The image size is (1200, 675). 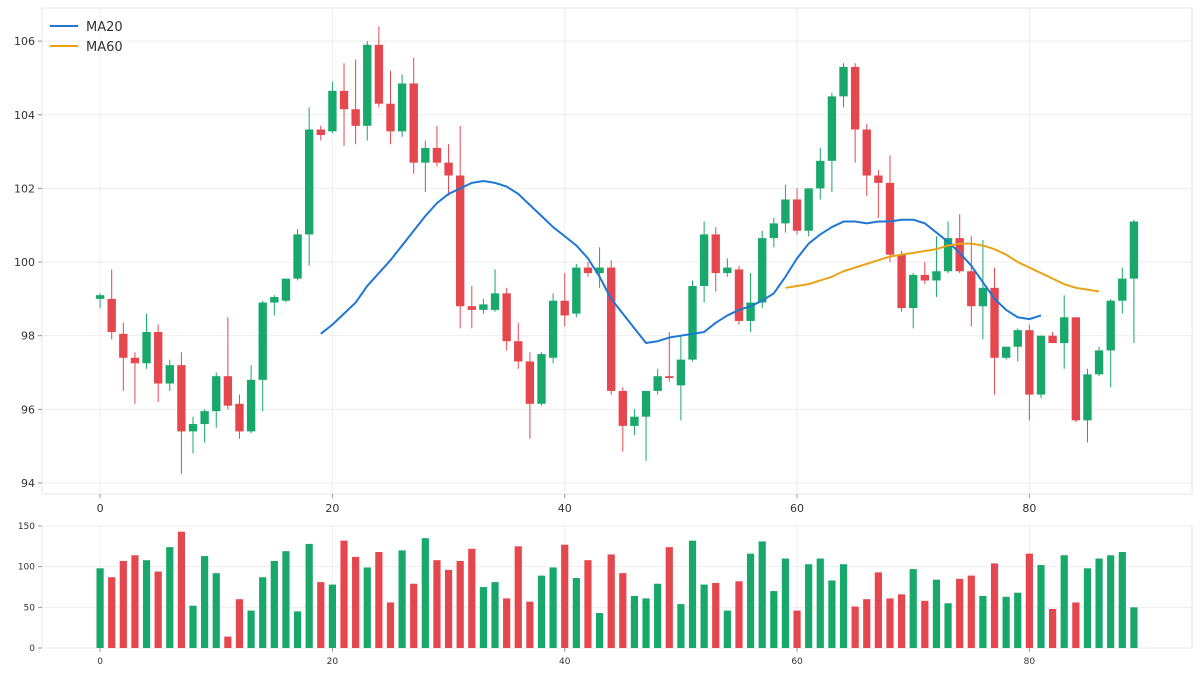 I want to click on legend-label-ma60: MA60, so click(x=104, y=47).